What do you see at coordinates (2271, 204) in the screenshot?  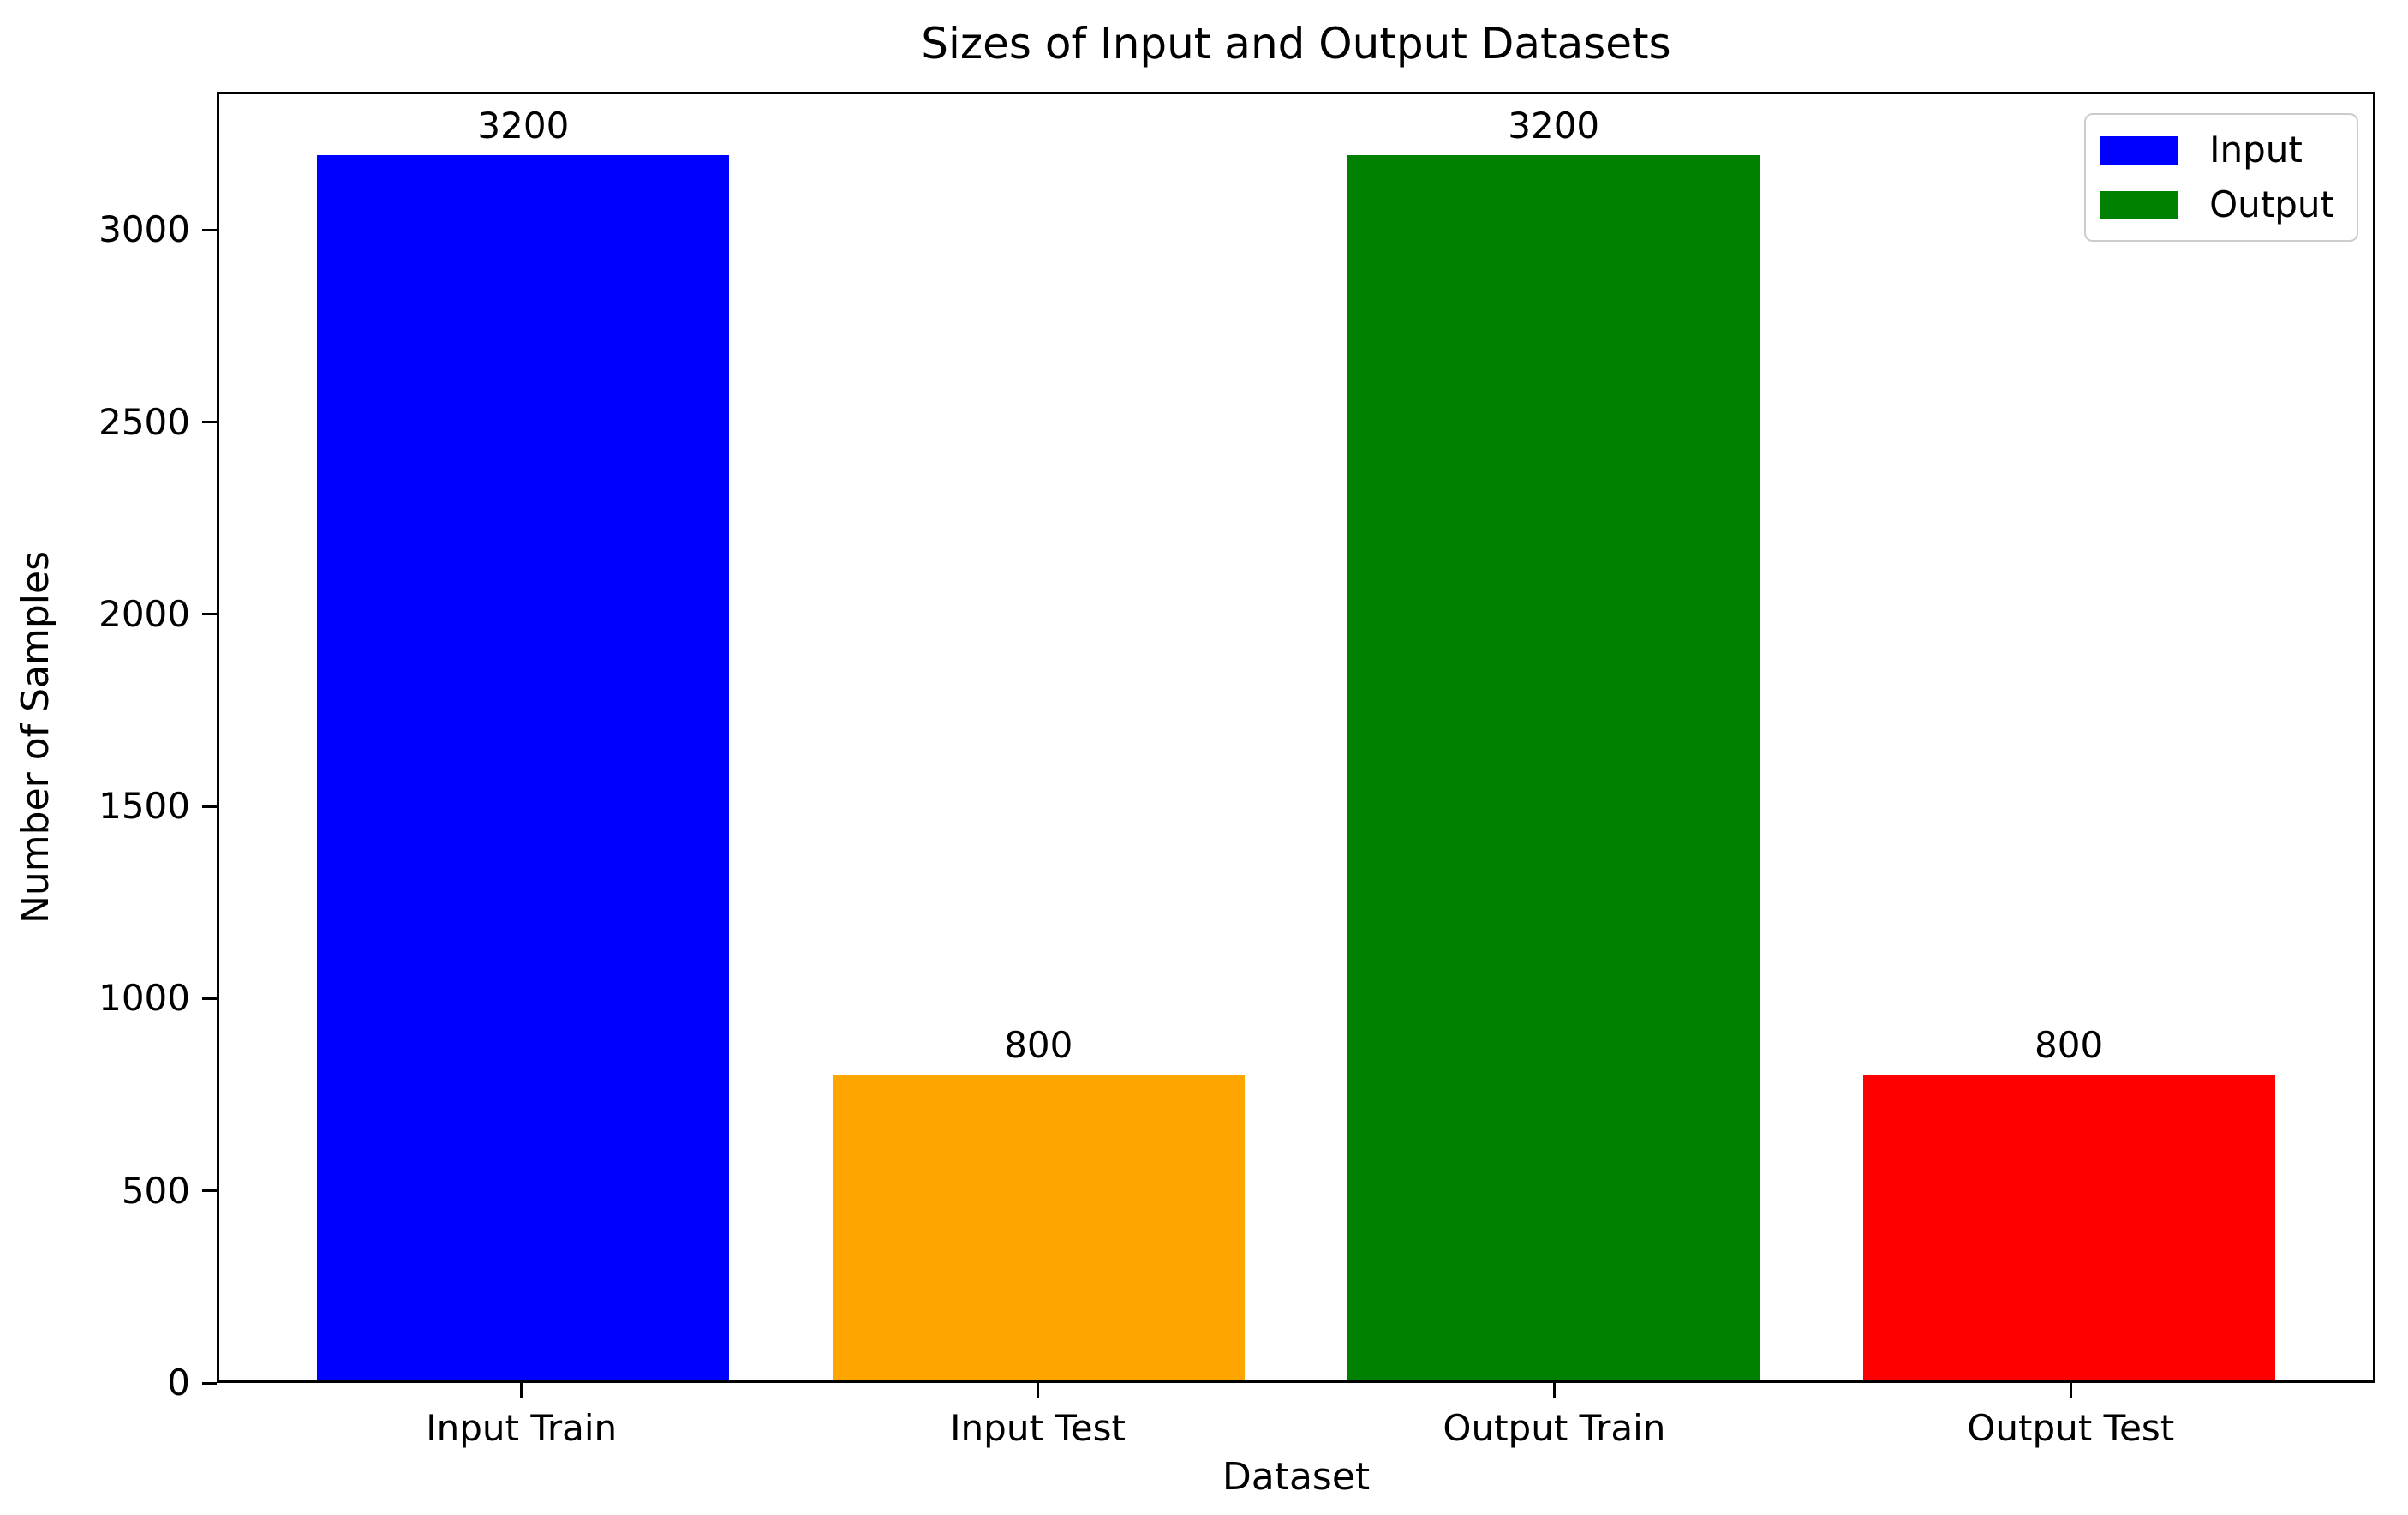 I see `legend-label-output: Output` at bounding box center [2271, 204].